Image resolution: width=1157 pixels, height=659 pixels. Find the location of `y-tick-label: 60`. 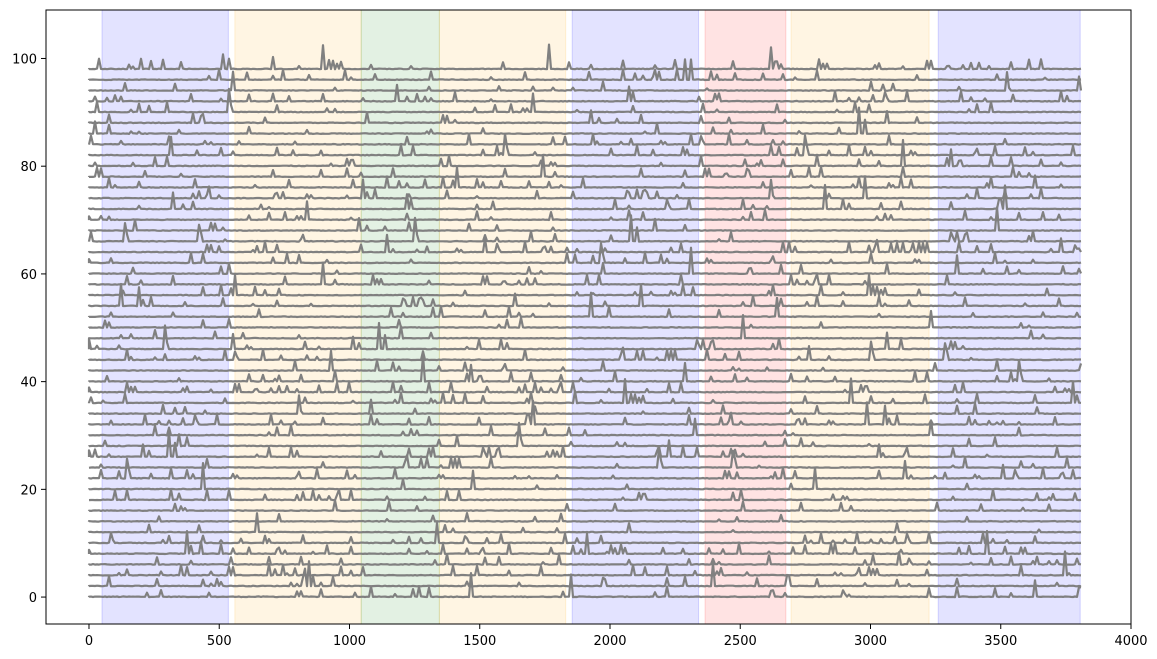

y-tick-label: 60 is located at coordinates (28, 275).